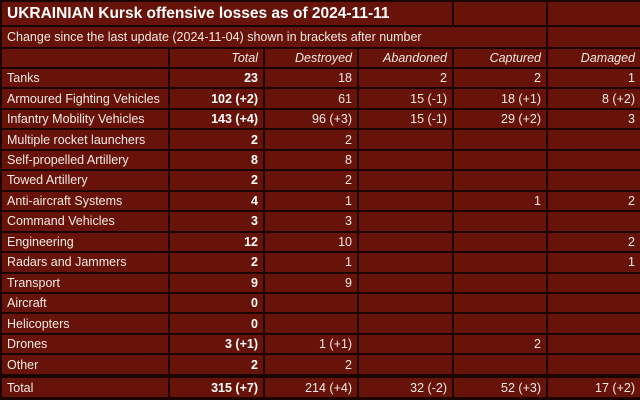  I want to click on category-label: Aircraft, so click(85, 303).